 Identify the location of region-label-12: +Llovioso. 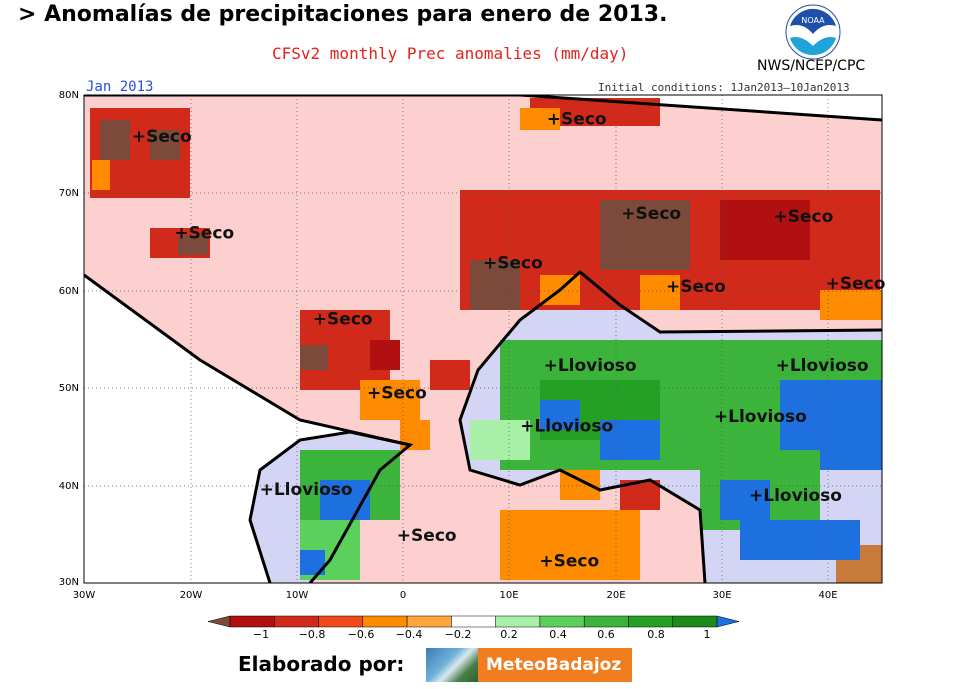
(760, 417).